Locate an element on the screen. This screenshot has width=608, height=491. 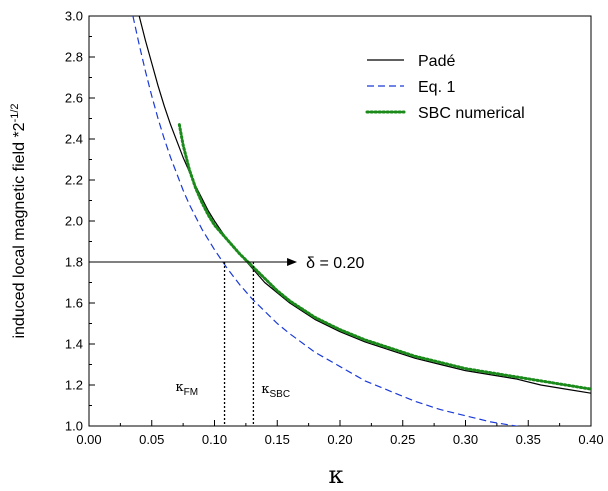
y-tick-label: 1.6 is located at coordinates (74, 303).